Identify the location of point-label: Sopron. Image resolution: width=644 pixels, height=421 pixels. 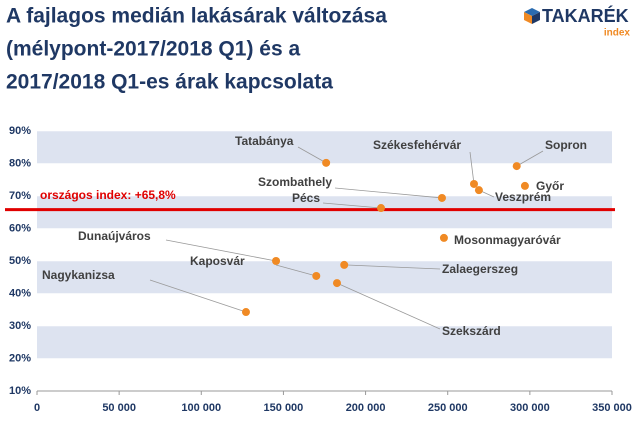
(566, 145).